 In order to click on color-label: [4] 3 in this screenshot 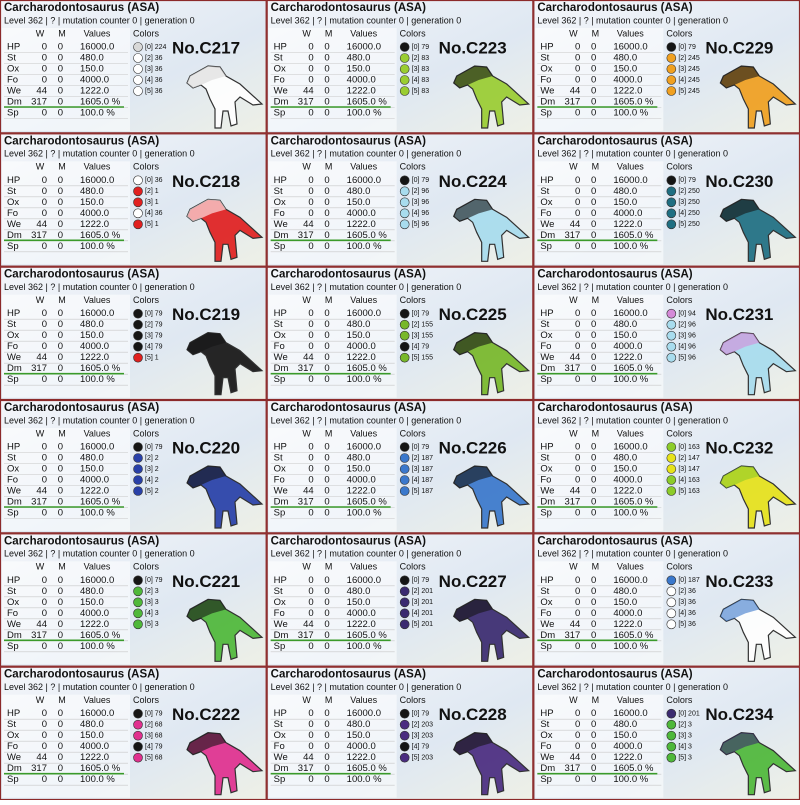, I will do `click(685, 747)`.